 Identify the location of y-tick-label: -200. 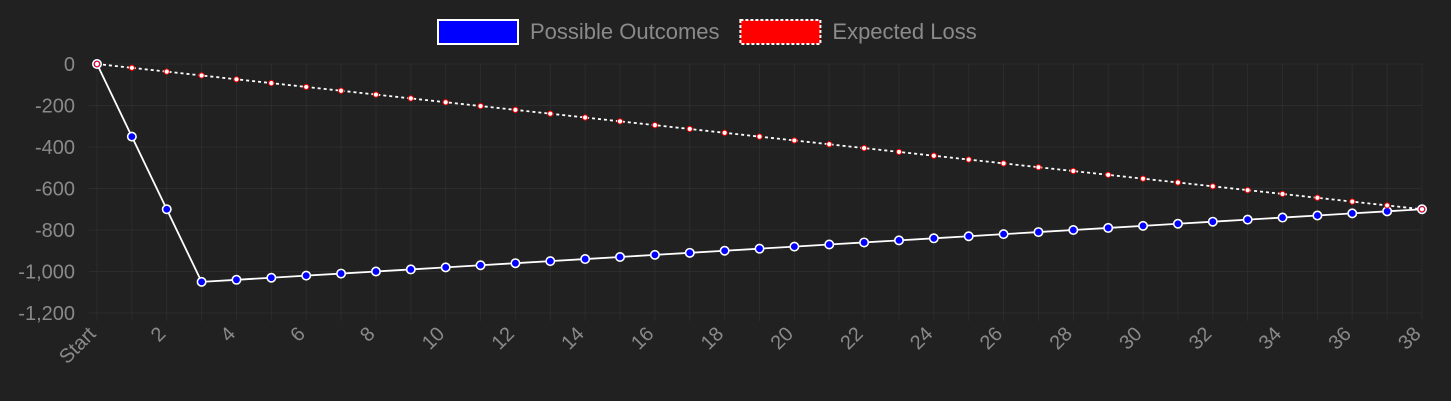
(55, 107).